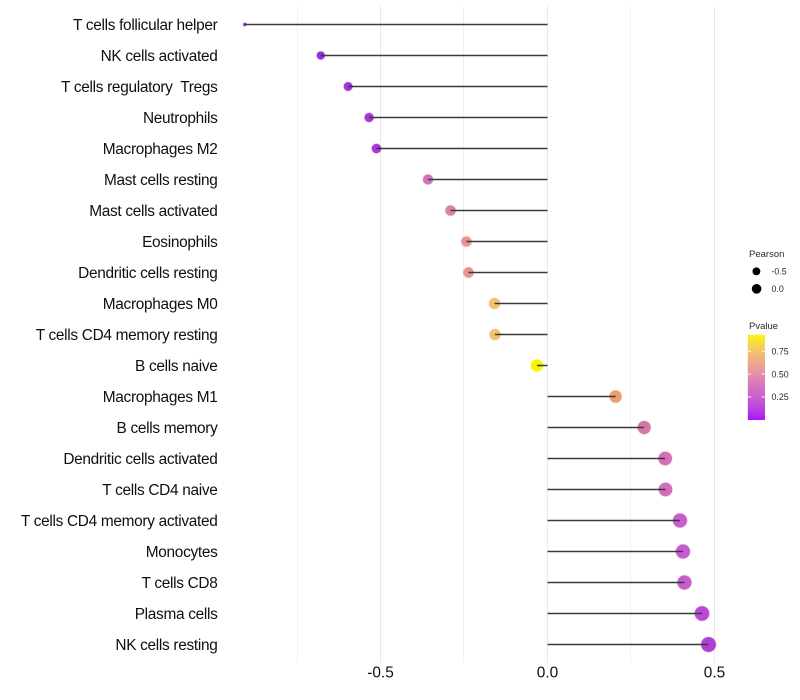 Image resolution: width=800 pixels, height=700 pixels. Describe the element at coordinates (160, 149) in the screenshot. I see `svg-text: Macrophages M2` at that location.